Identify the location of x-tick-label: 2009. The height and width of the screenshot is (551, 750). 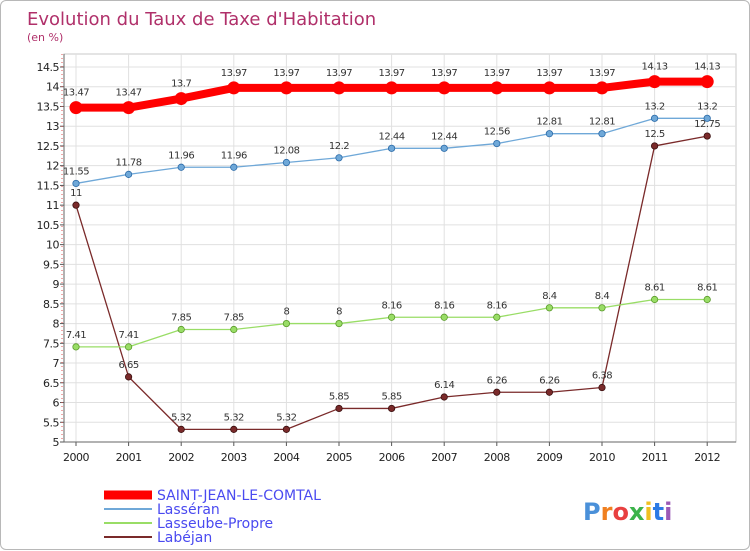
(549, 457).